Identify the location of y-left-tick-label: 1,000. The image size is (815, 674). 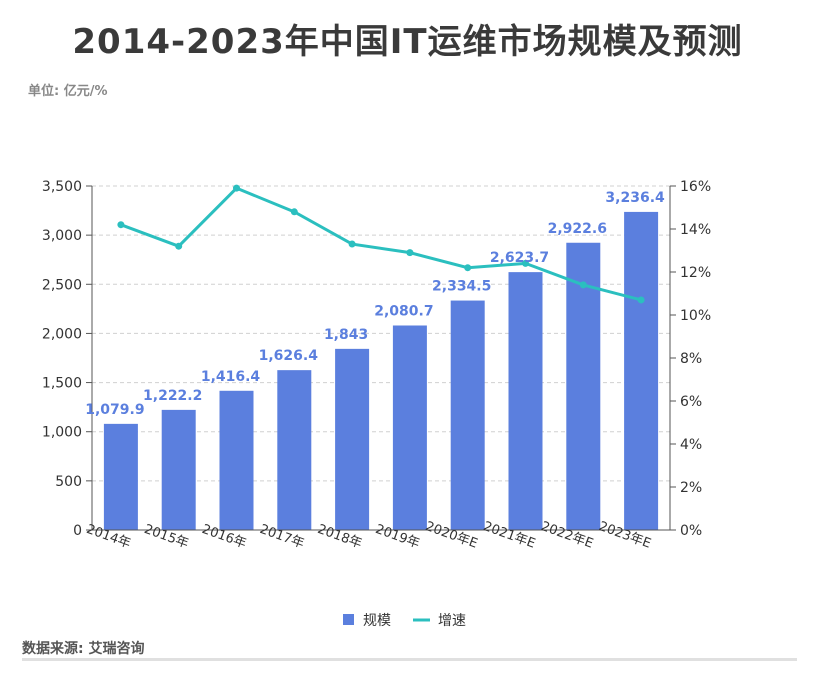
(62, 433).